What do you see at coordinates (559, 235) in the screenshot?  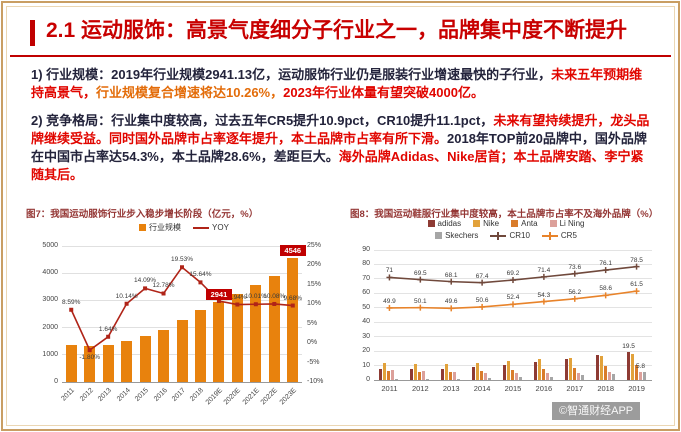 I see `legend-item-cr5: CR5` at bounding box center [559, 235].